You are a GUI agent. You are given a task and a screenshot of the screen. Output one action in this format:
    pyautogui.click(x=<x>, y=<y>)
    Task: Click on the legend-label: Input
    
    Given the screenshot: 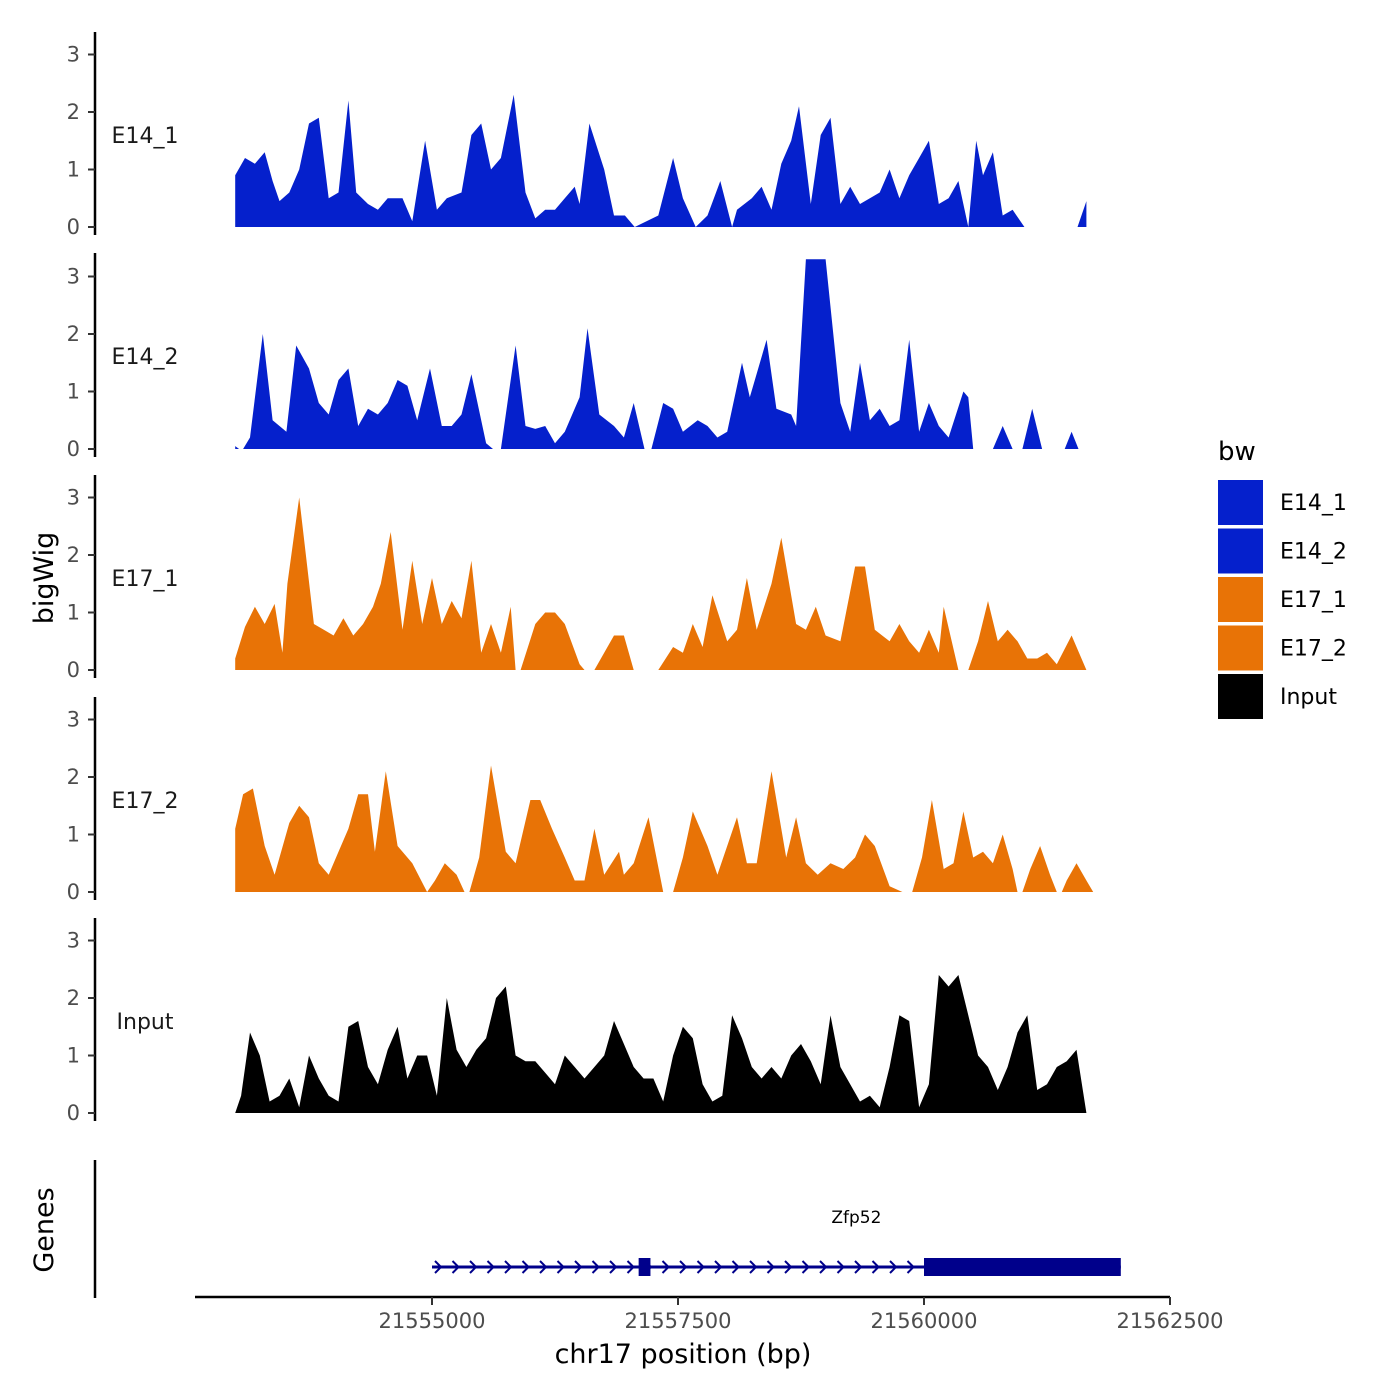 What is the action you would take?
    pyautogui.click(x=1308, y=697)
    